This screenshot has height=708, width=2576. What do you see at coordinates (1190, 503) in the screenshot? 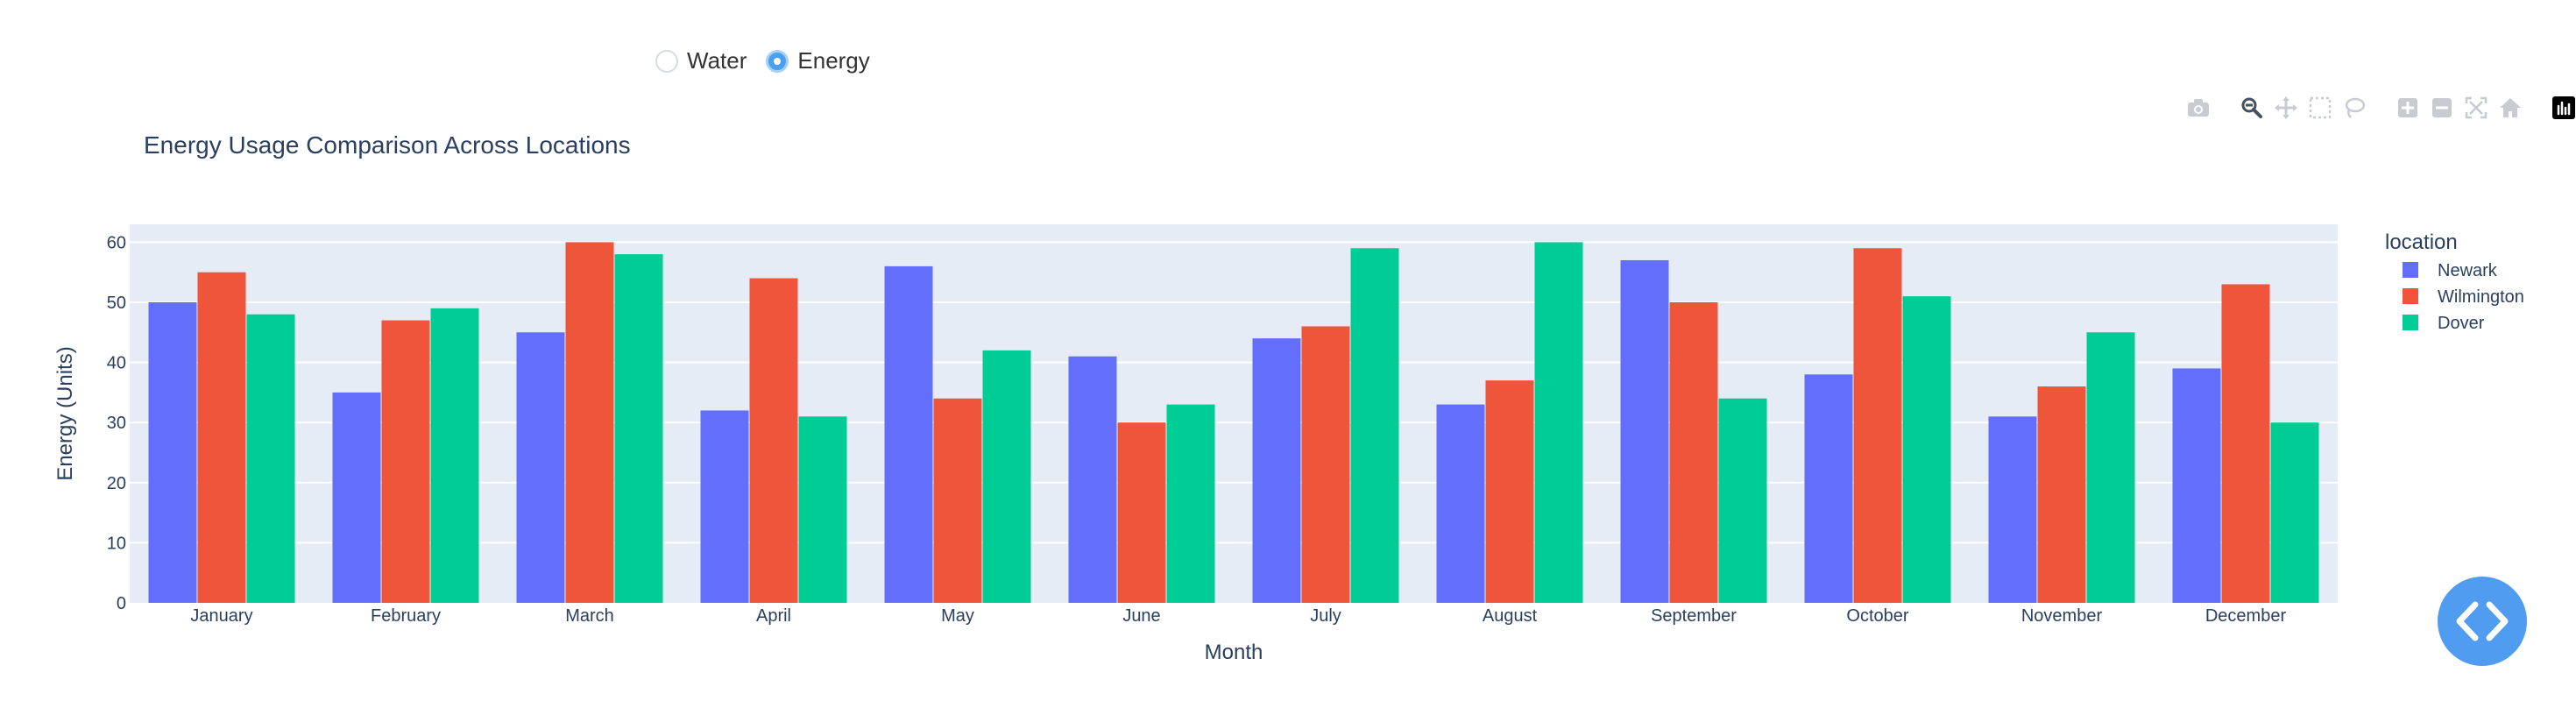
I see `bar-dover-june` at bounding box center [1190, 503].